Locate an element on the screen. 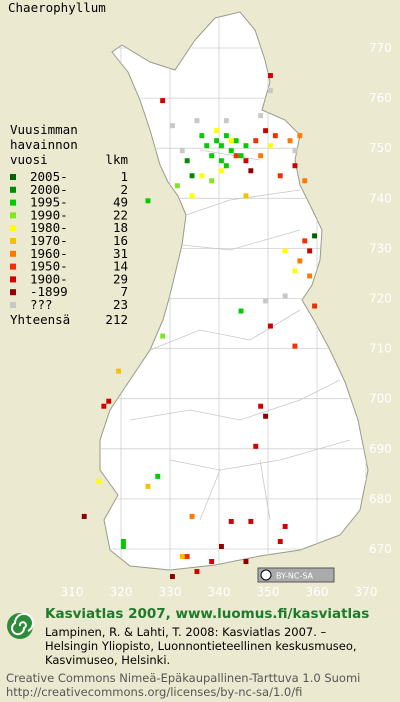 The height and width of the screenshot is (702, 400). legend-label: 1900- is located at coordinates (49, 278).